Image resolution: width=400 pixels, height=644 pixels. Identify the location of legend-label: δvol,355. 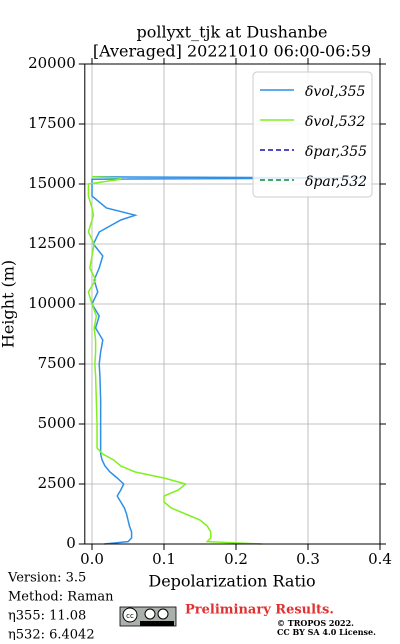
(335, 92).